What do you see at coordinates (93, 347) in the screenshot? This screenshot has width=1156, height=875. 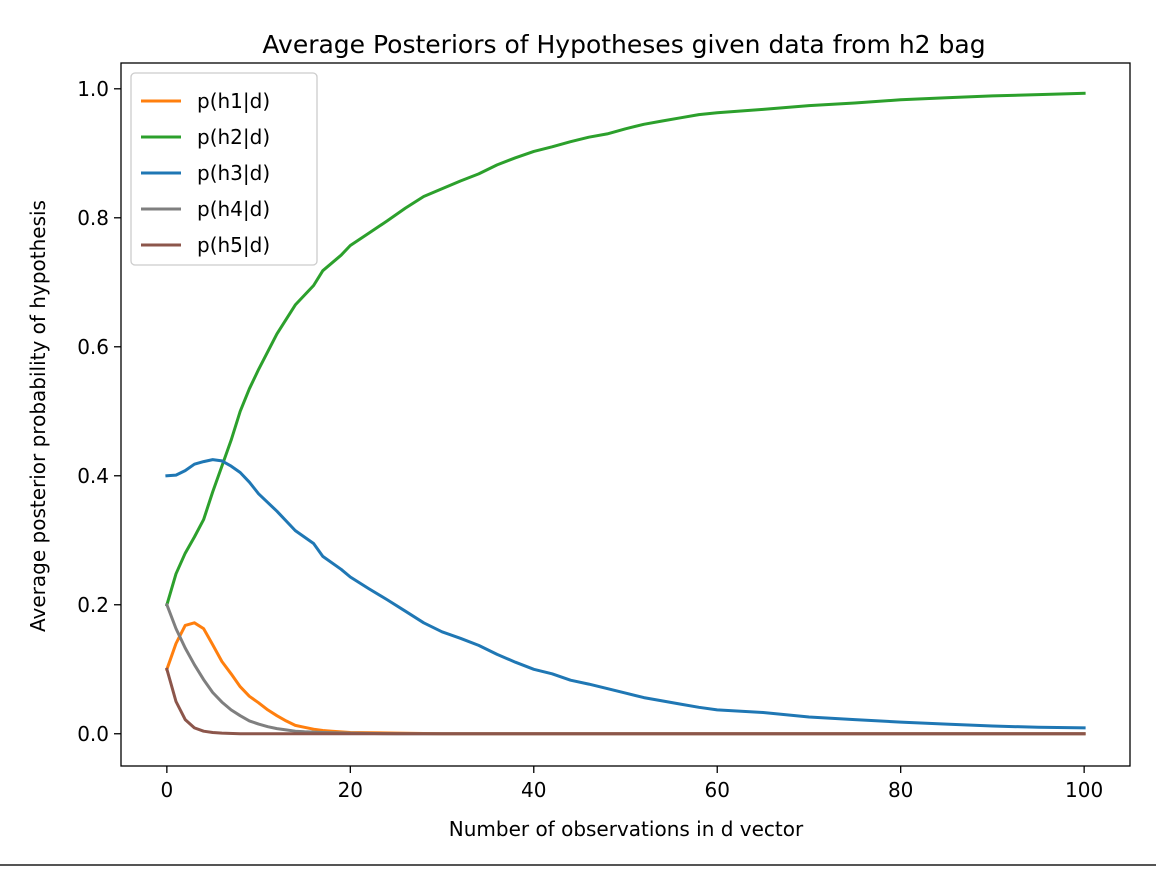 I see `y-tick-label: 0.6` at bounding box center [93, 347].